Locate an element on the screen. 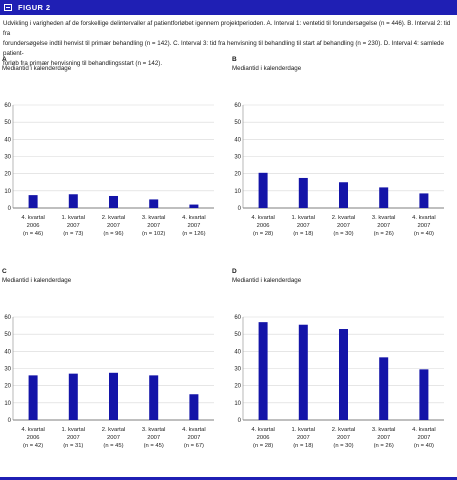 This screenshot has height=480, width=457. footer-rule is located at coordinates (228, 478).